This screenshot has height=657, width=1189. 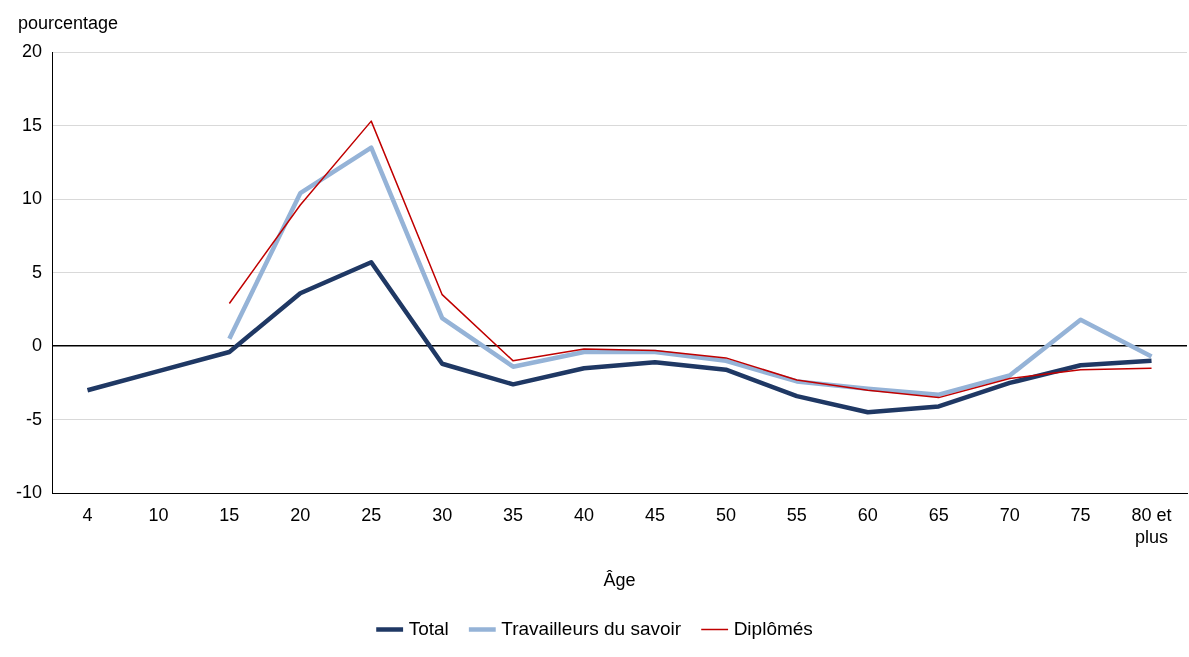 What do you see at coordinates (29, 492) in the screenshot?
I see `y-tick-label: -10` at bounding box center [29, 492].